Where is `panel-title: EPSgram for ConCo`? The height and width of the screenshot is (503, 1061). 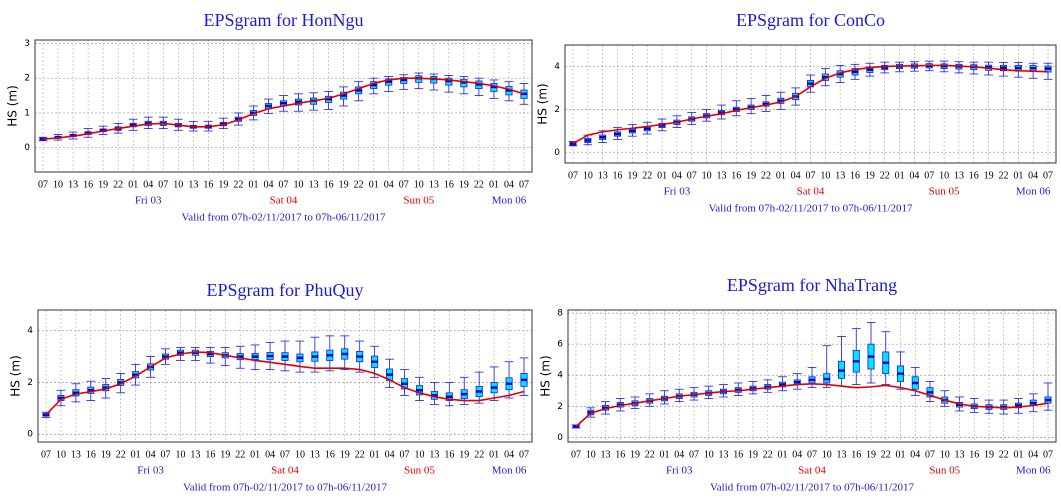
panel-title: EPSgram for ConCo is located at coordinates (810, 20).